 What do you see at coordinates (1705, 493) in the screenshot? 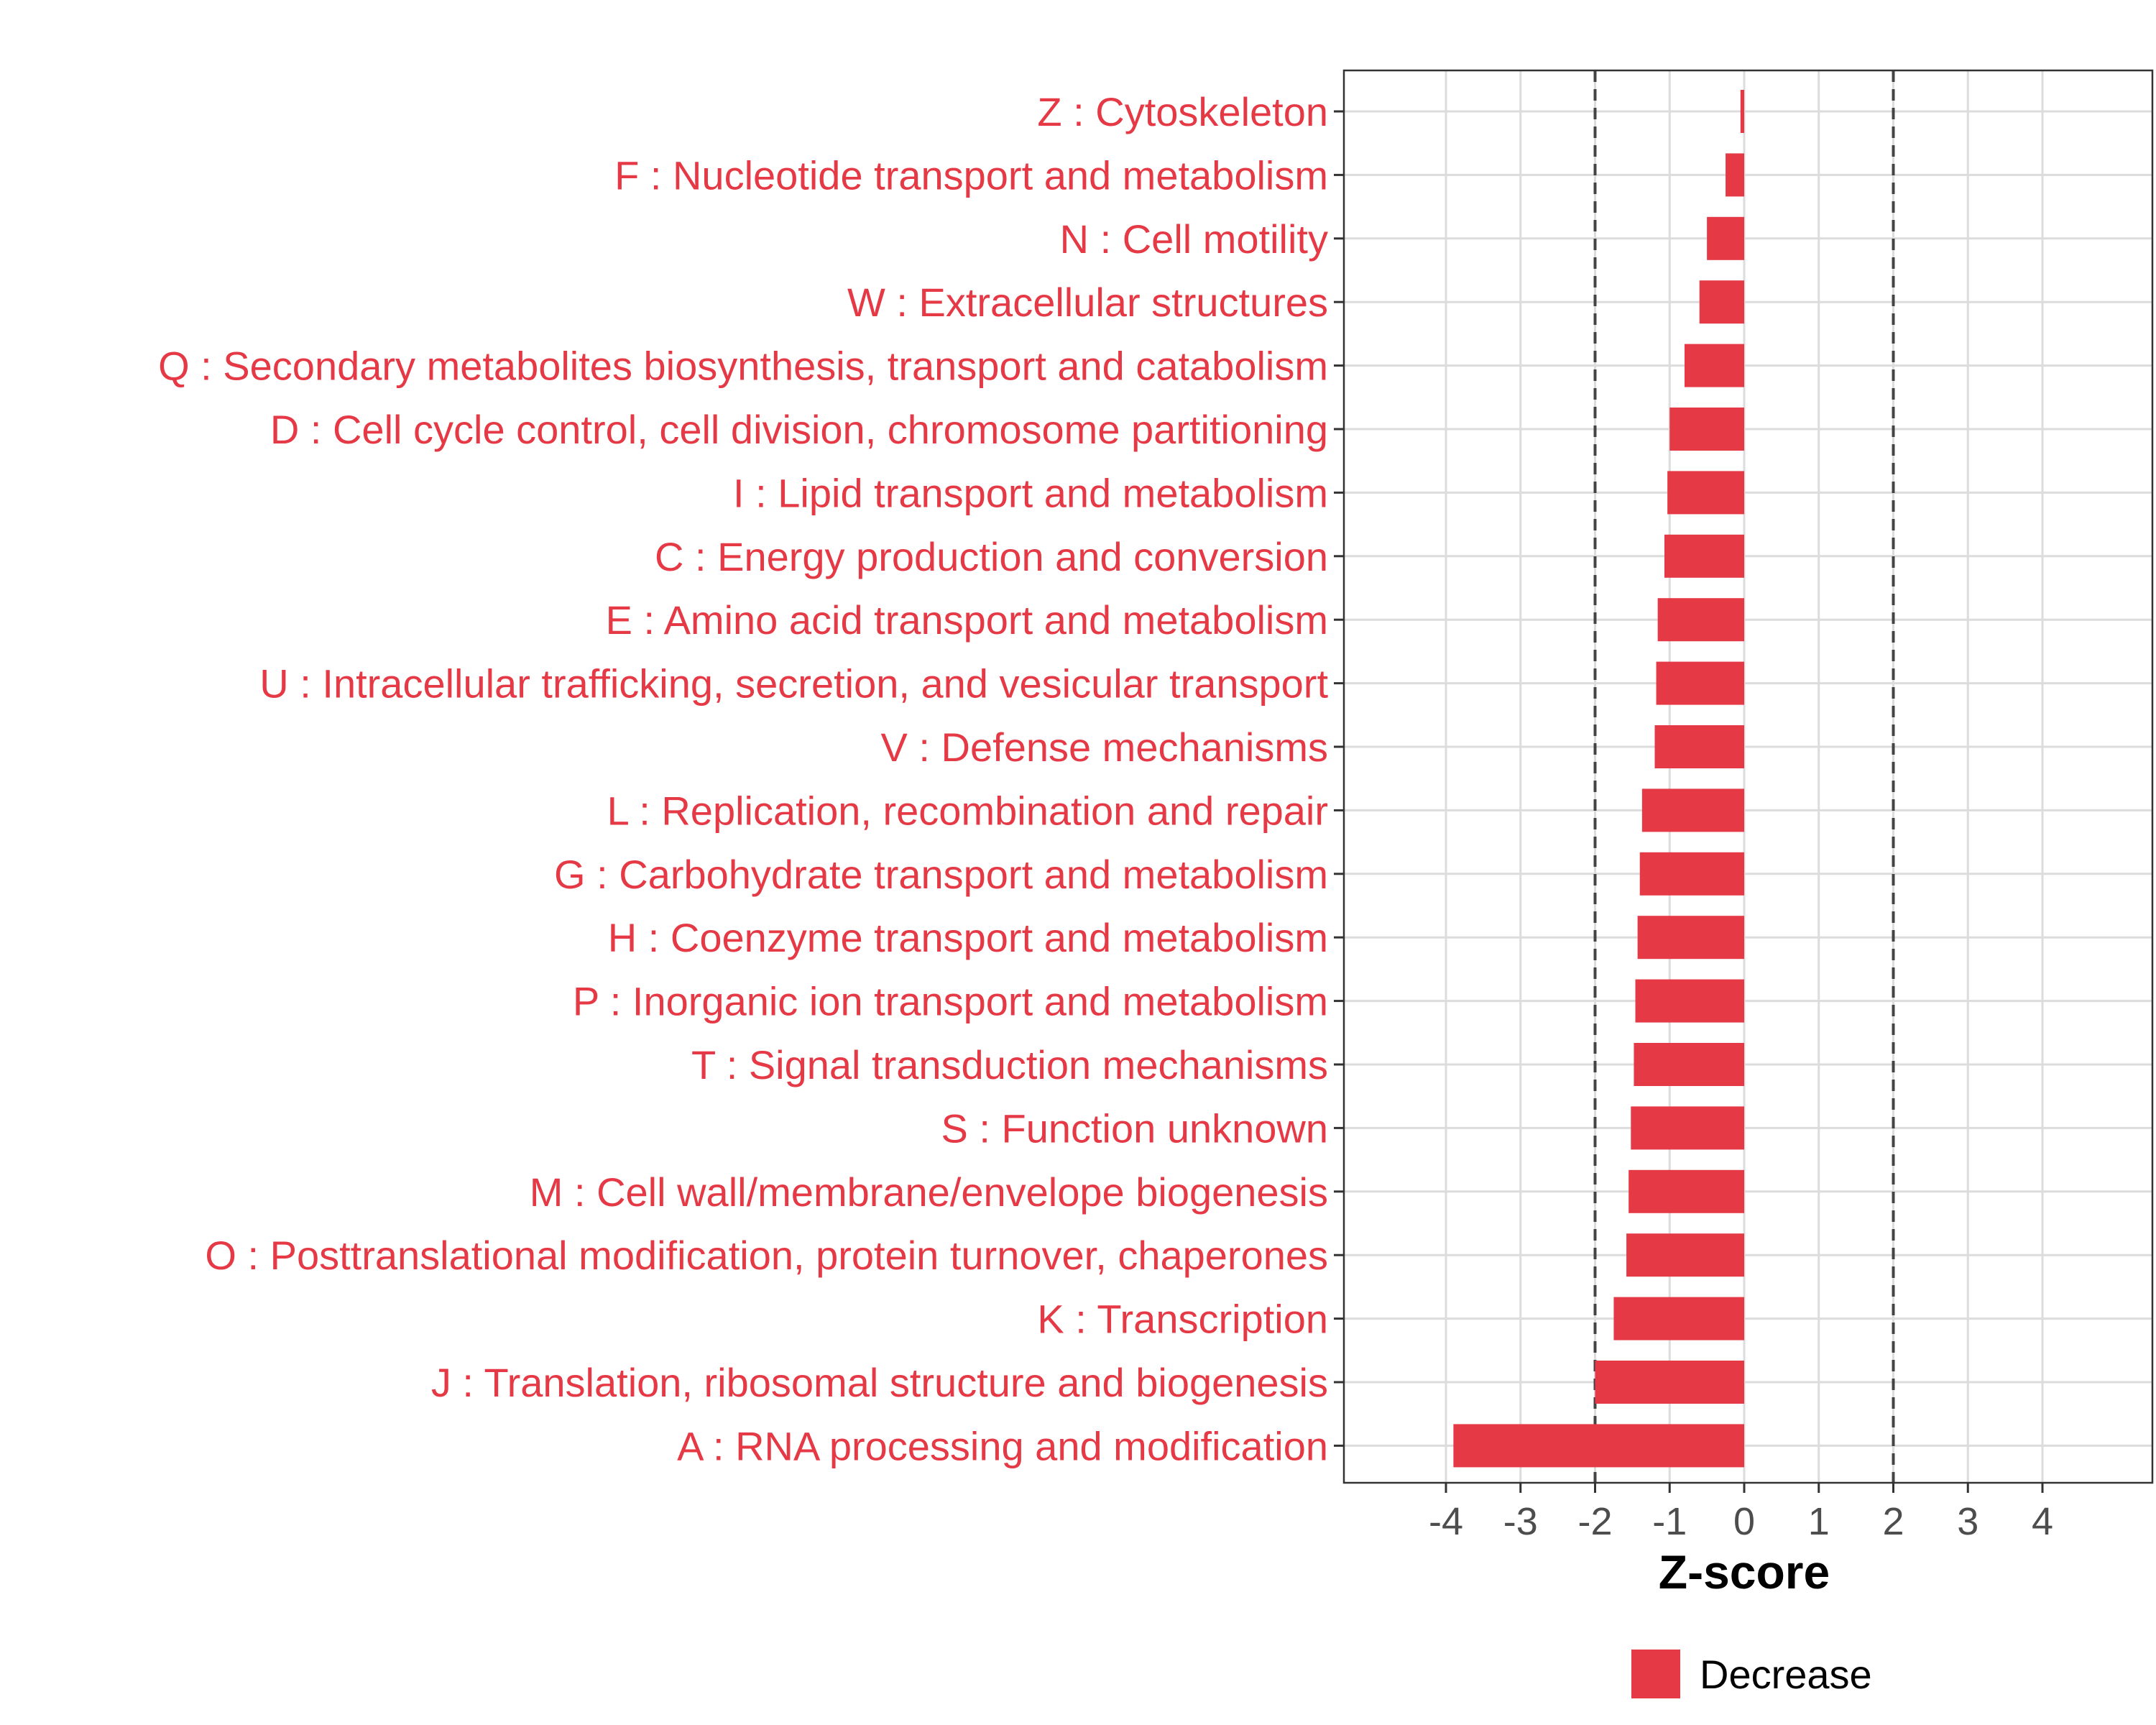
I see `bar-i` at bounding box center [1705, 493].